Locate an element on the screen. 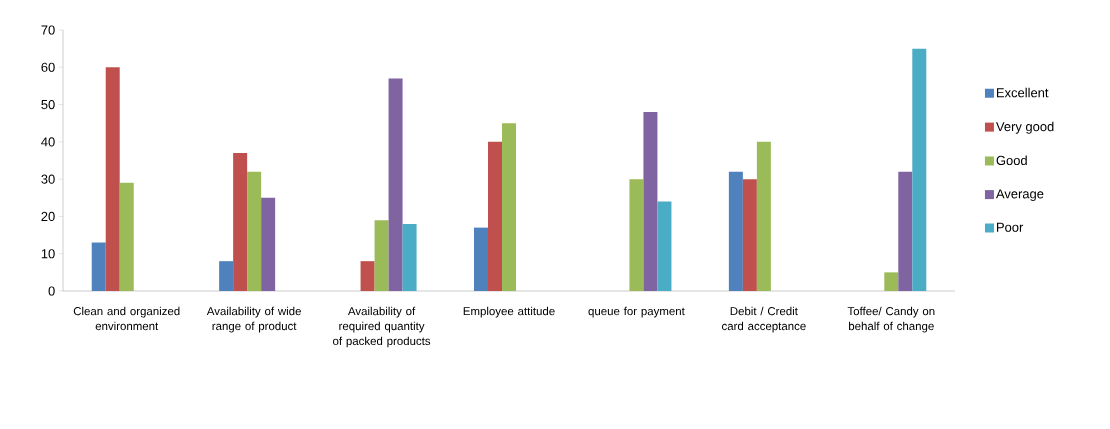 The image size is (1110, 429). x-tick-label: Availability of required quantity of packed products is located at coordinates (382, 327).